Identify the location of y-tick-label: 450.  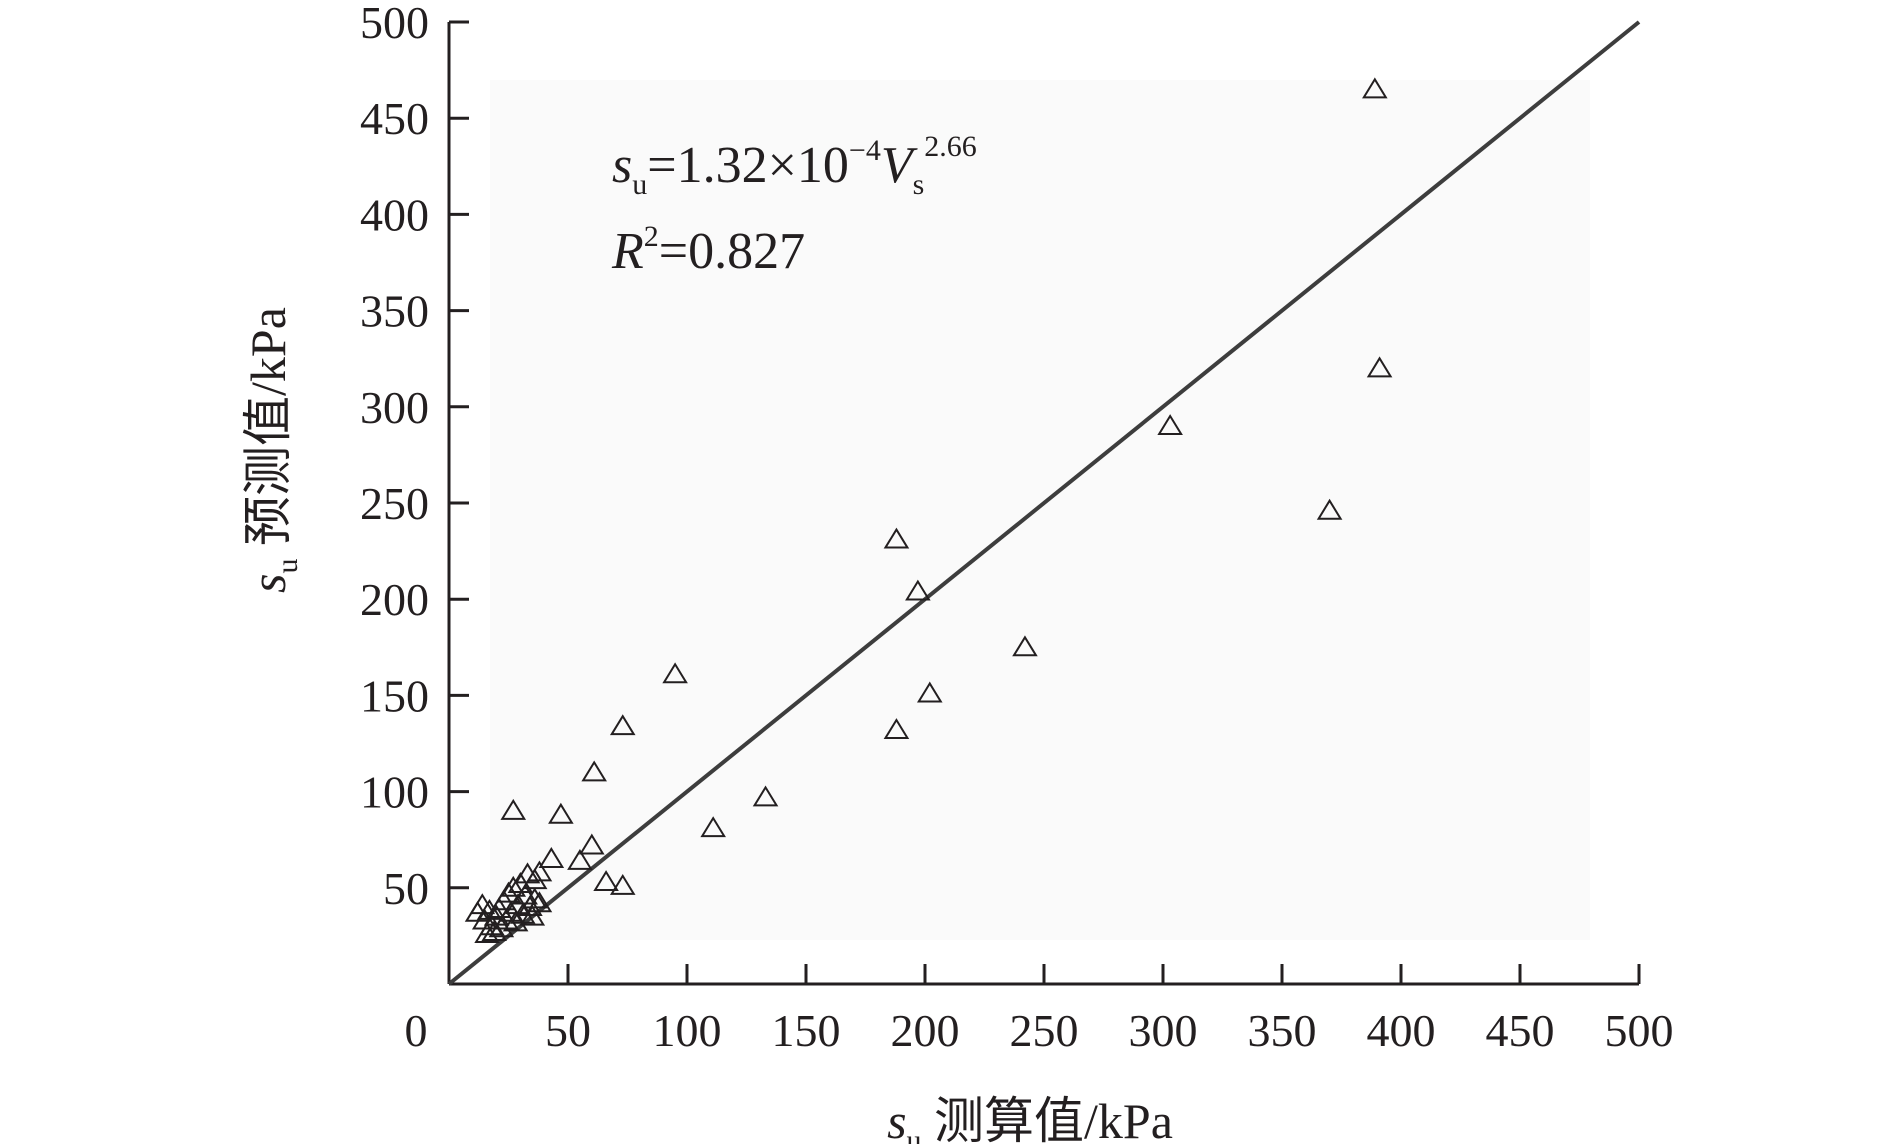
(394, 118).